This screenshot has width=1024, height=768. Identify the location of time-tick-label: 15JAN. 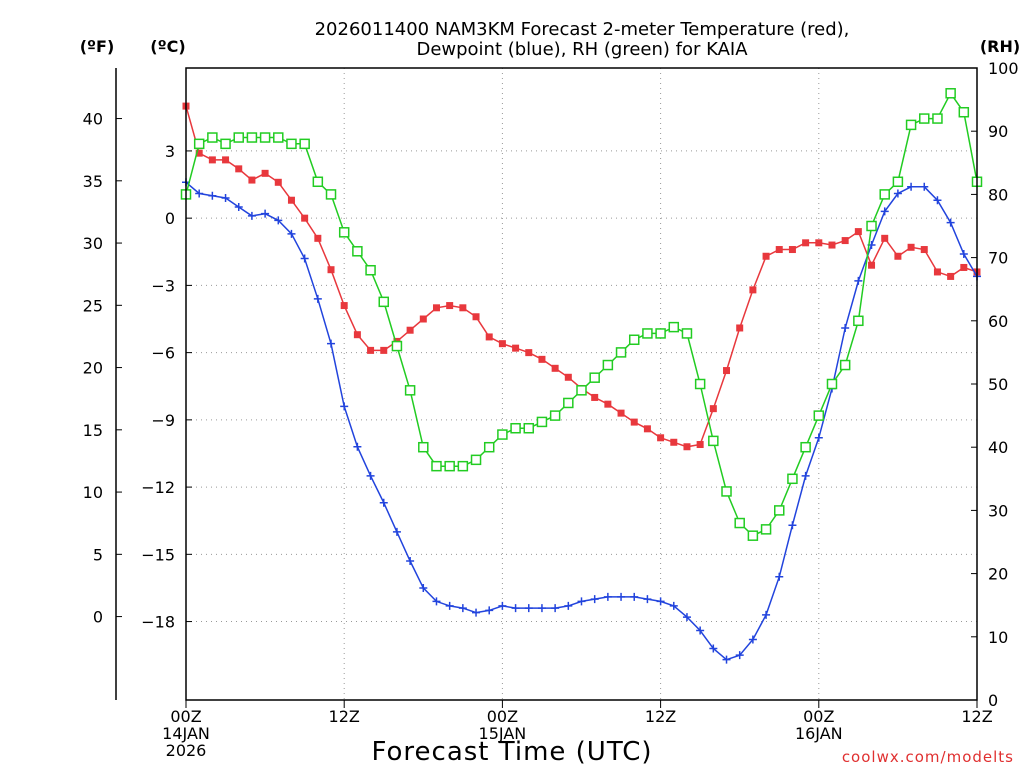
(503, 733).